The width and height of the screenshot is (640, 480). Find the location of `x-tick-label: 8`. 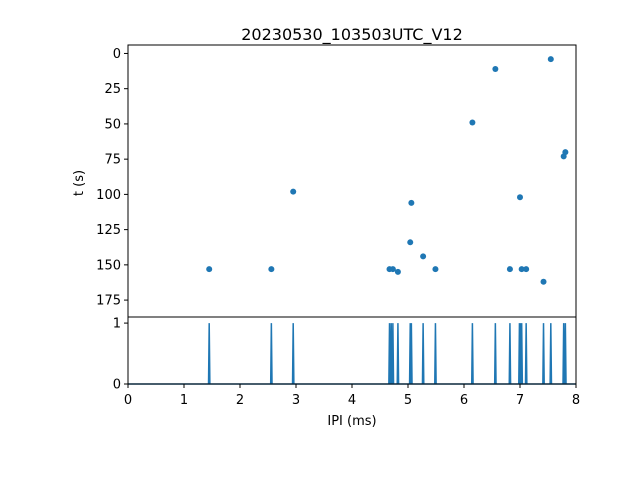

x-tick-label: 8 is located at coordinates (576, 400).